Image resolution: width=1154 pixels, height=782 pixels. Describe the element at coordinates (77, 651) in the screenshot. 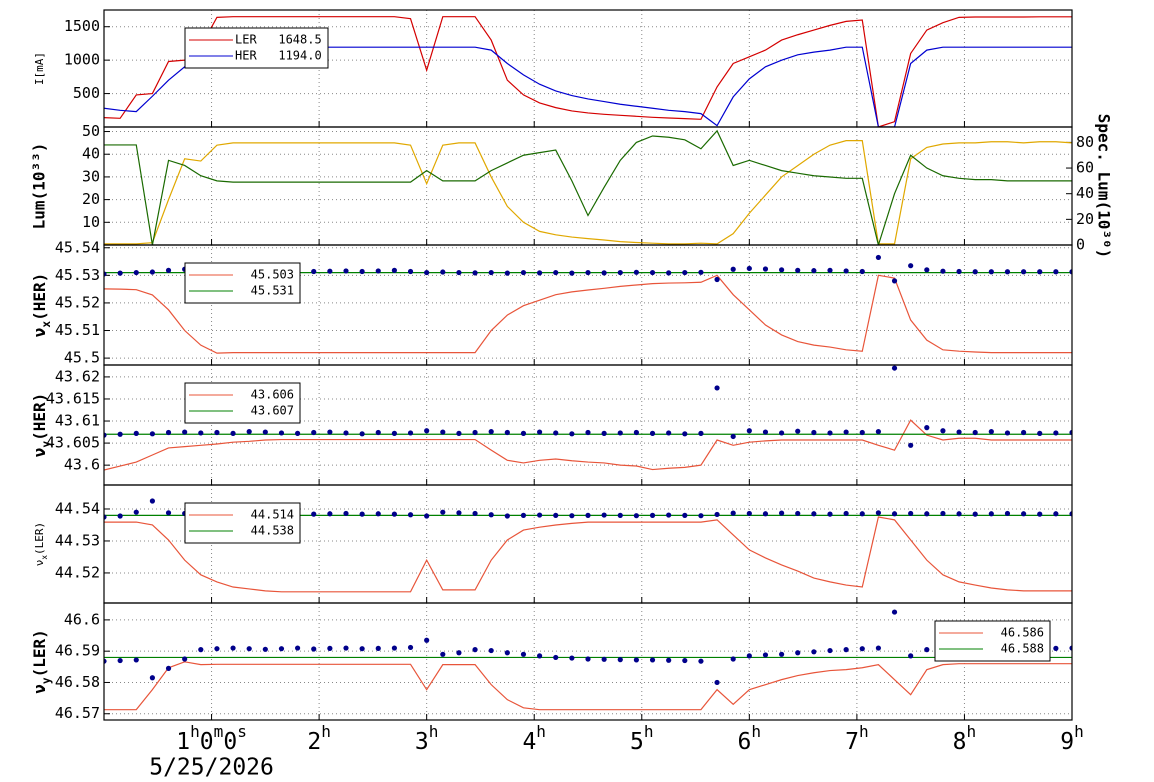

I see `y-tick-label: 46.59` at that location.